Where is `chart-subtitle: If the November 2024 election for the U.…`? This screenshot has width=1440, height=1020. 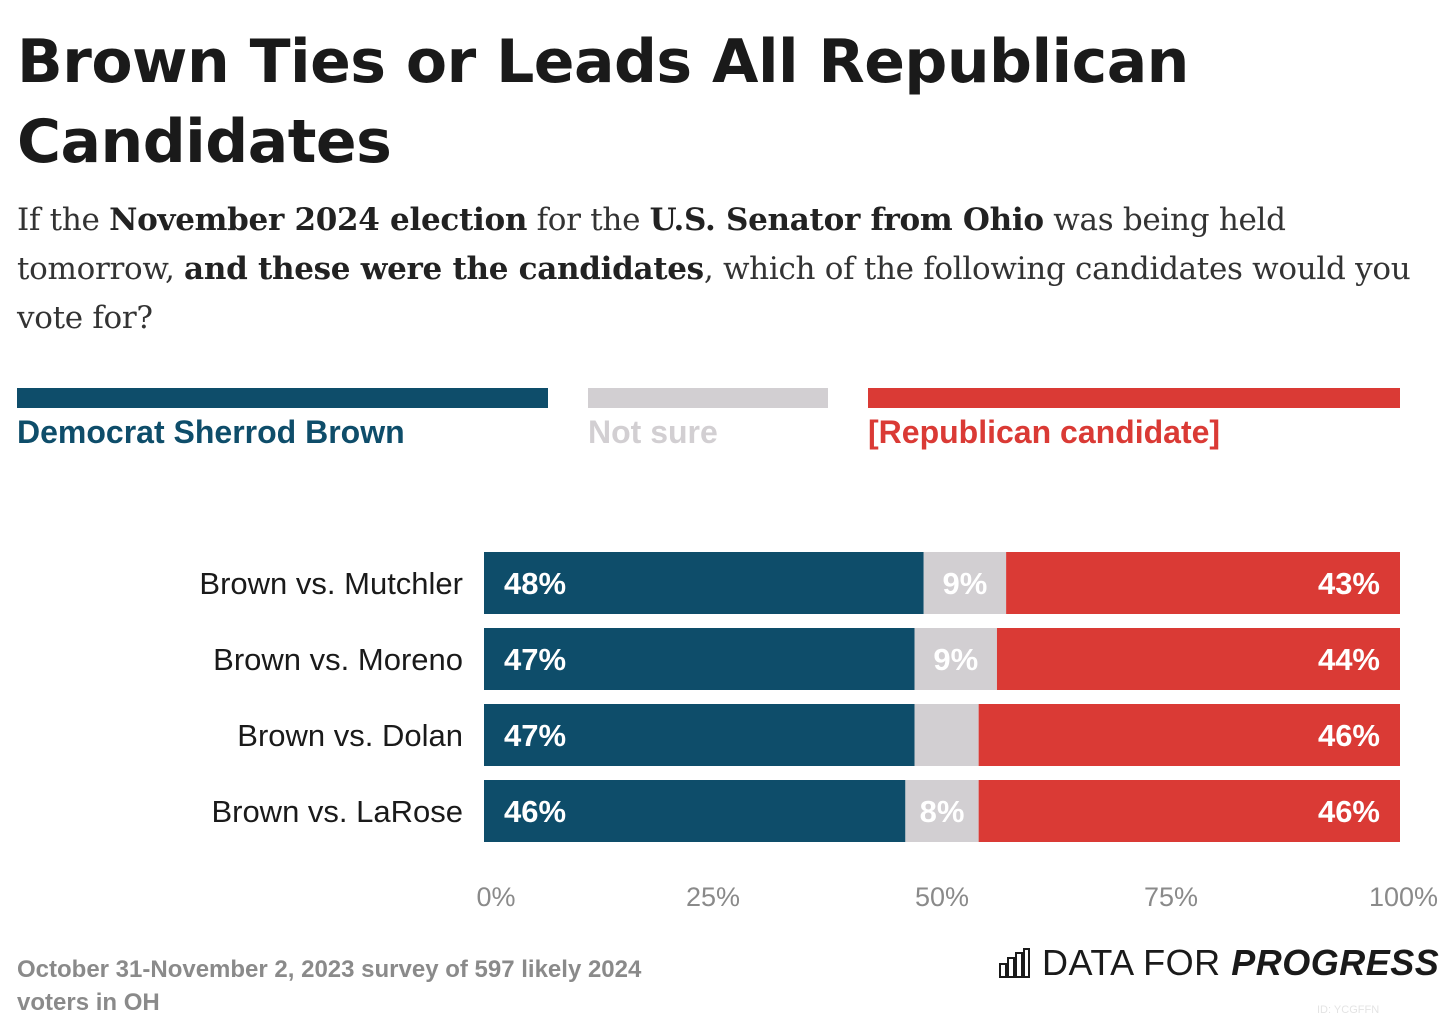 chart-subtitle: If the November 2024 election for the U.… is located at coordinates (714, 269).